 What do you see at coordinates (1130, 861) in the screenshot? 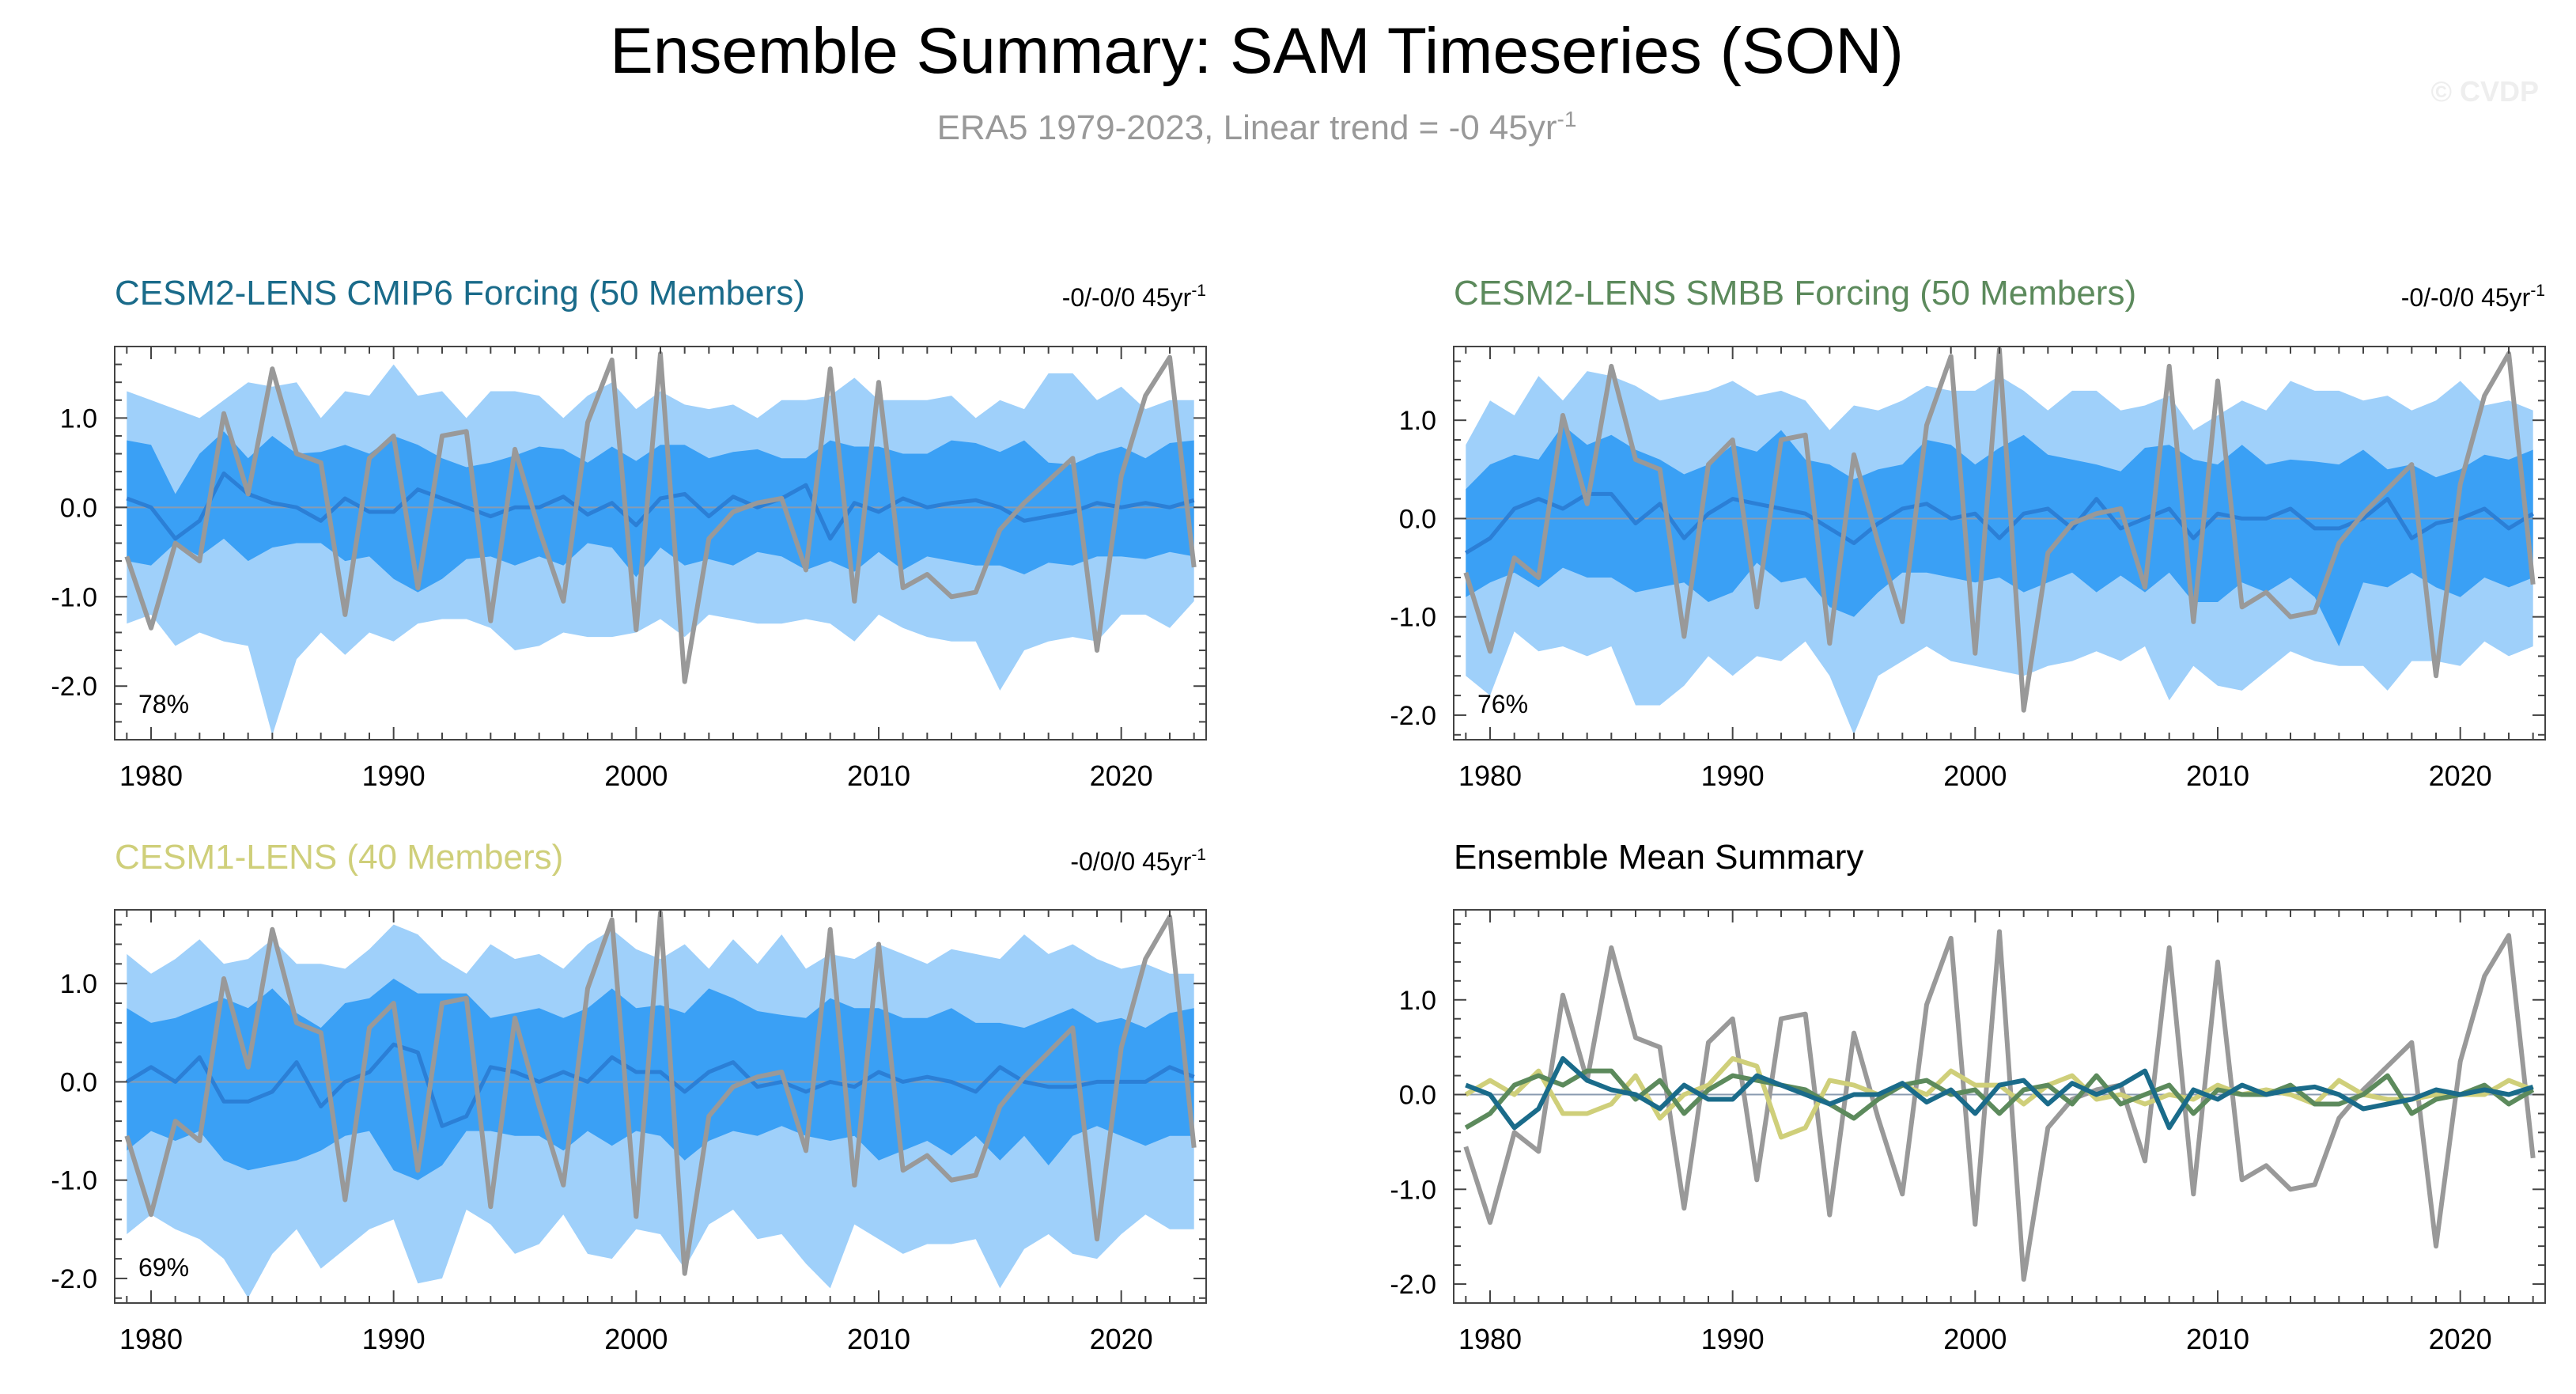
I see `trend-text: -0/0/0 45yr` at bounding box center [1130, 861].